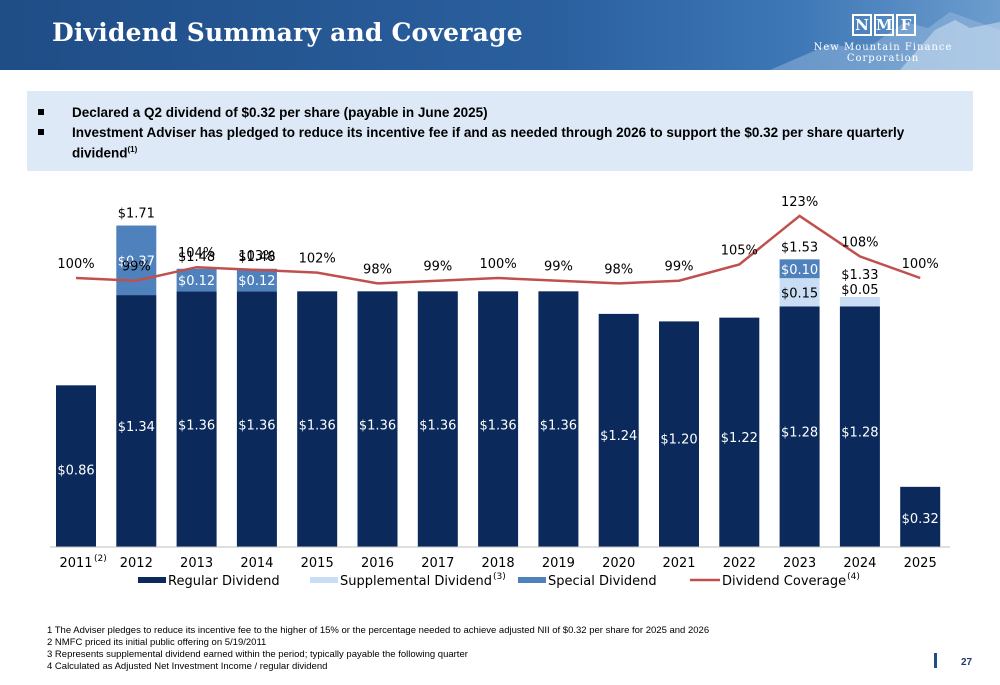 This screenshot has height=685, width=1000. What do you see at coordinates (132, 149) in the screenshot?
I see `bullet-footnote-ref: (1)` at bounding box center [132, 149].